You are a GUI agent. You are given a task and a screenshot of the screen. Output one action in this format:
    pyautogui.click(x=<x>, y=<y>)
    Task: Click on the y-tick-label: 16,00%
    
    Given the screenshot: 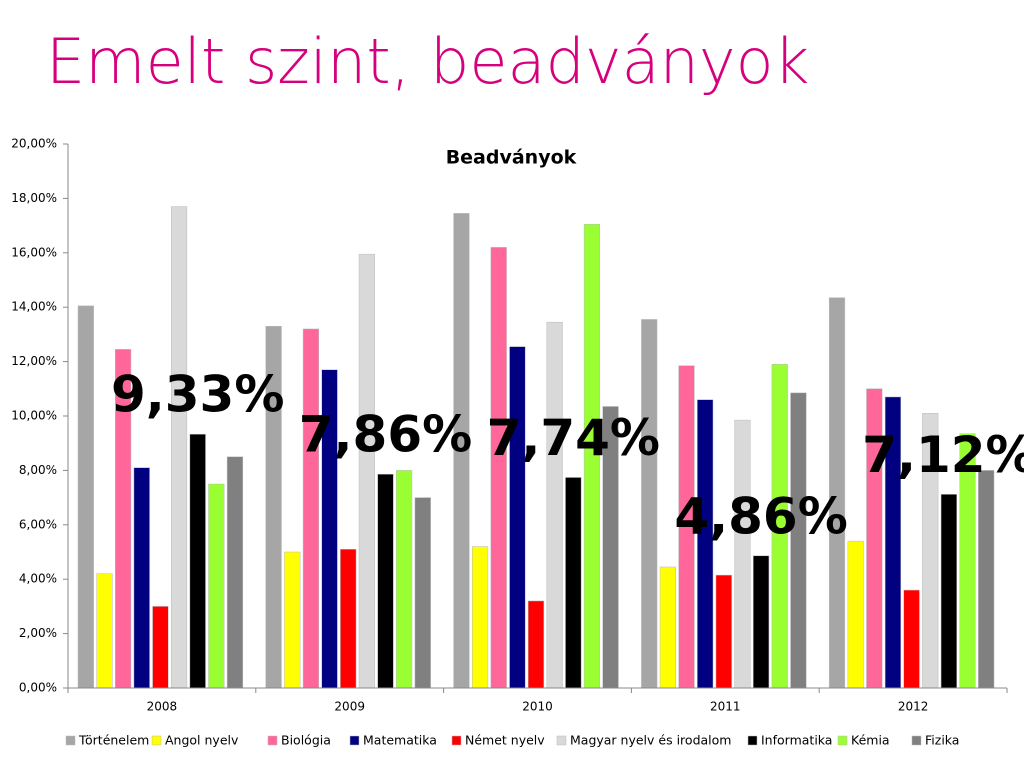 What is the action you would take?
    pyautogui.click(x=34, y=252)
    